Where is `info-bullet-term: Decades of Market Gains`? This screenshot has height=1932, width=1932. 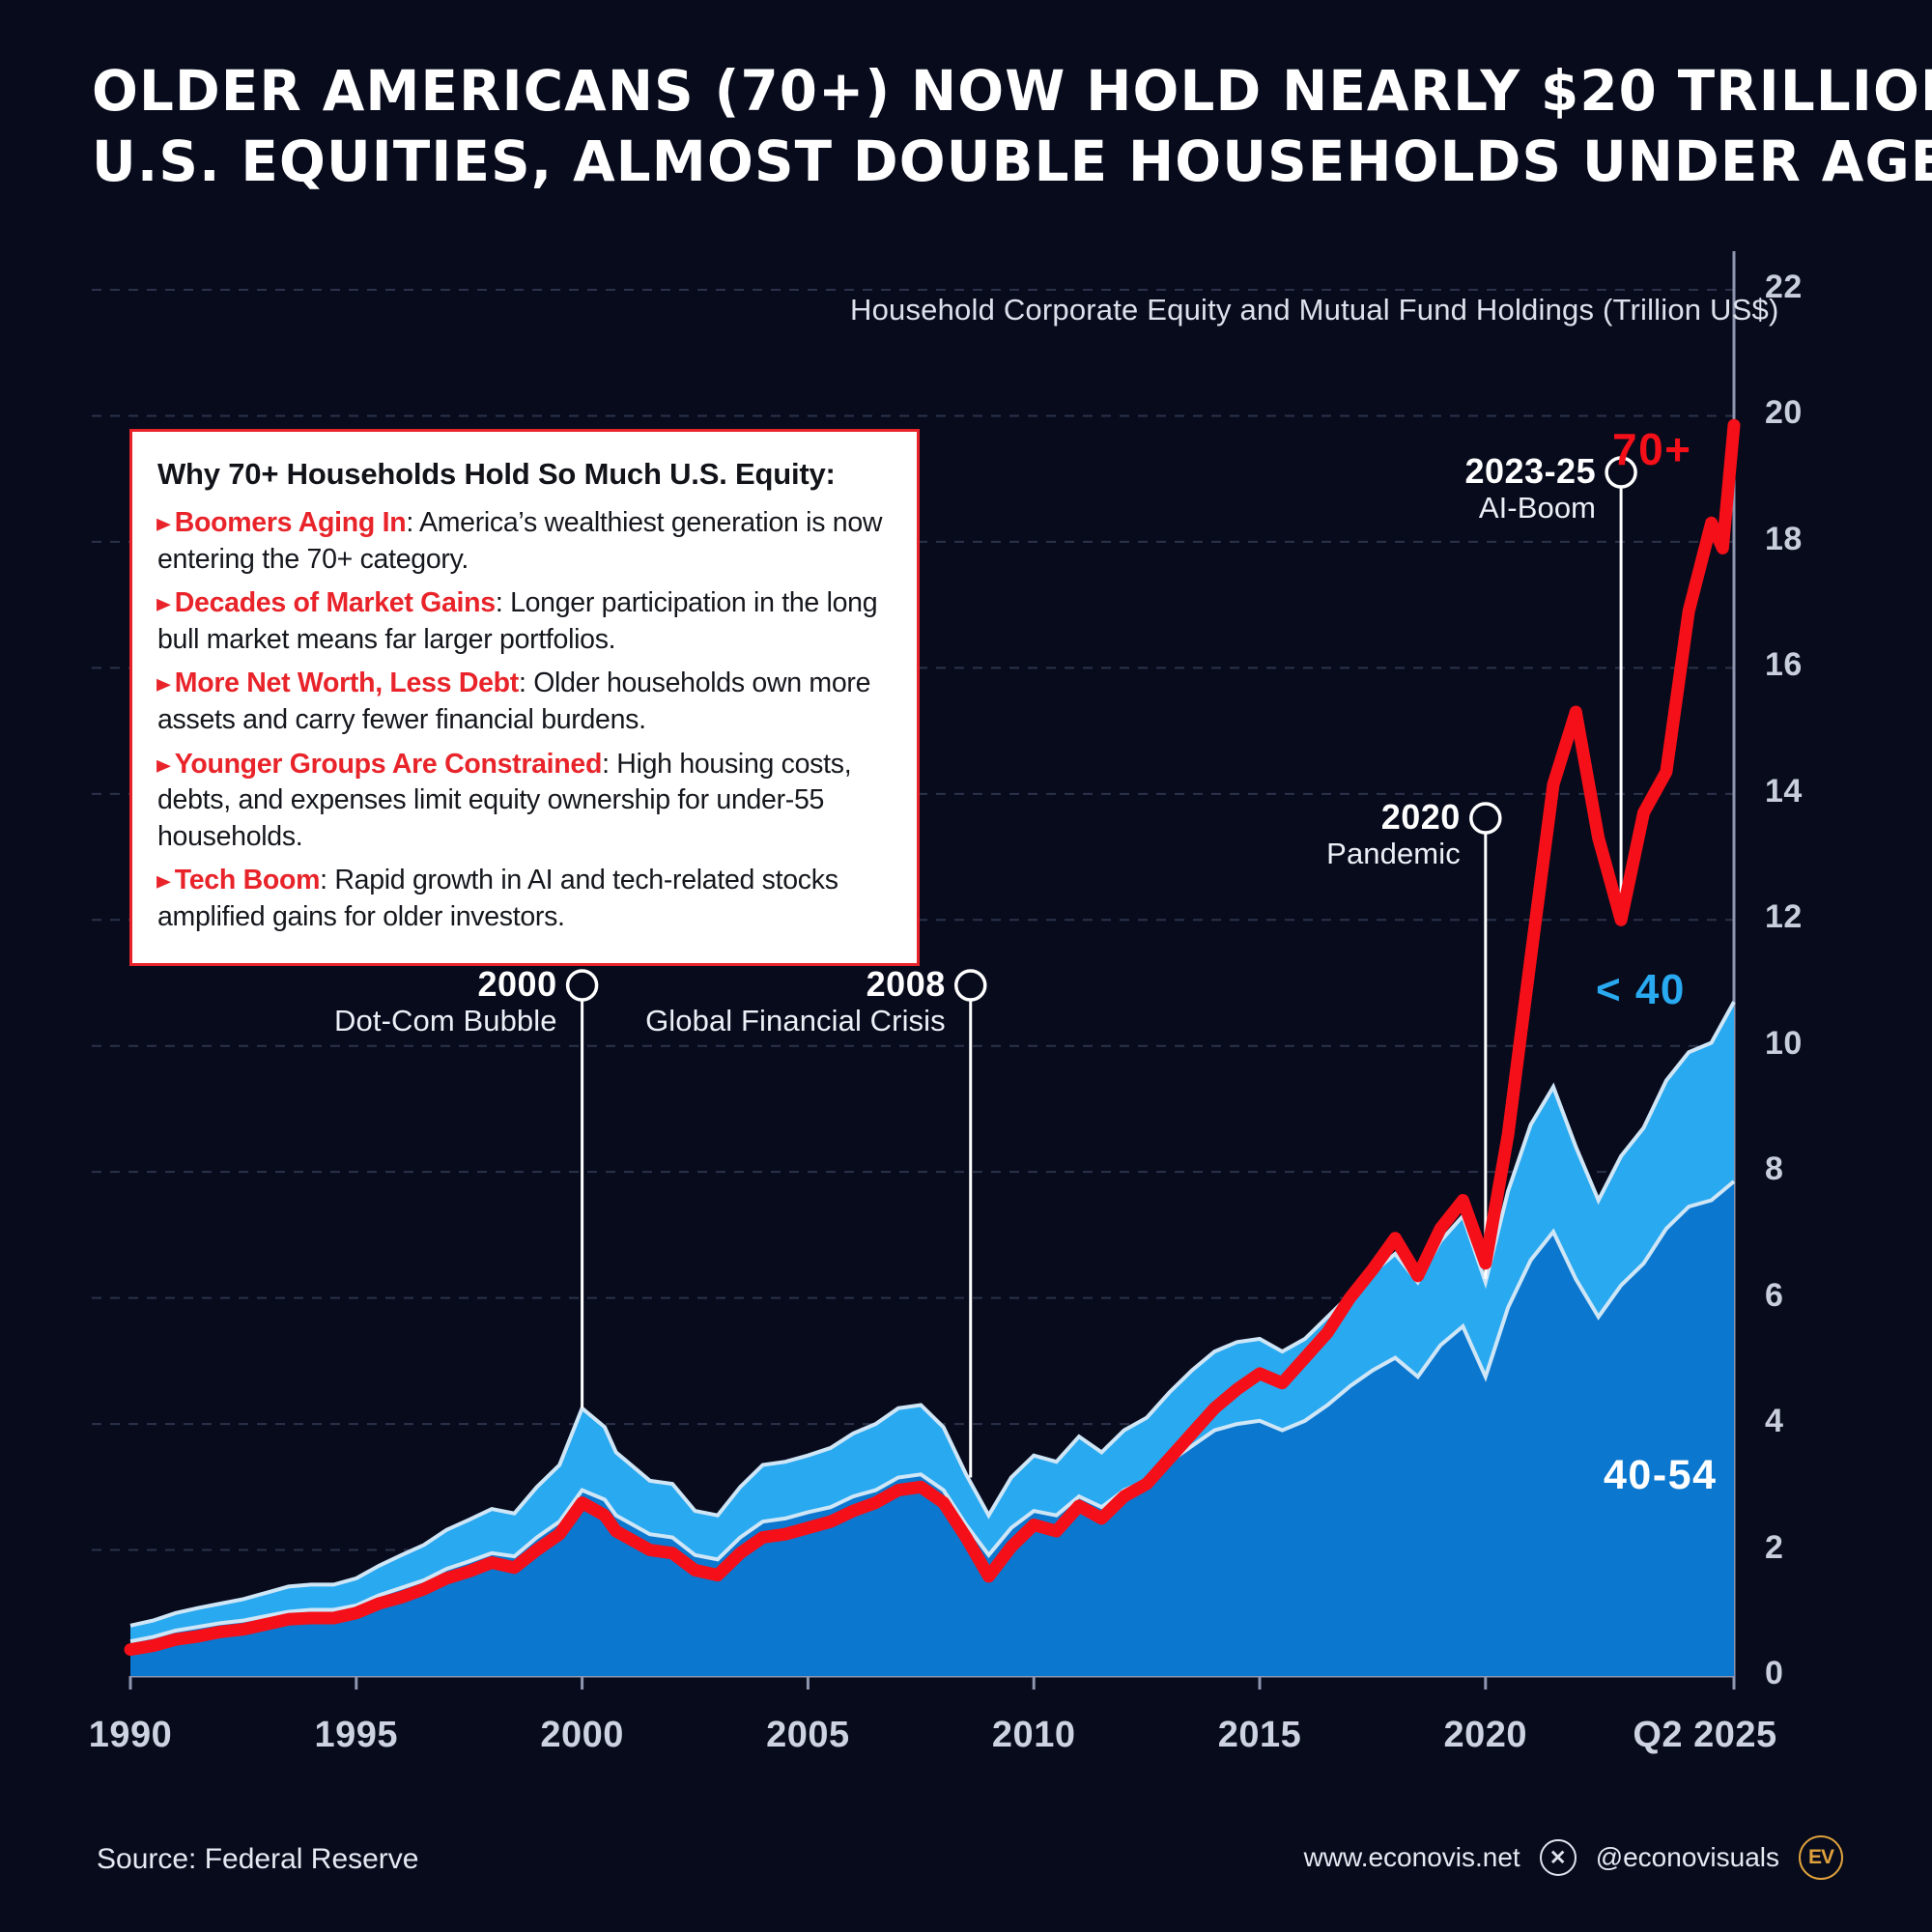 info-bullet-term: Decades of Market Gains is located at coordinates (335, 603).